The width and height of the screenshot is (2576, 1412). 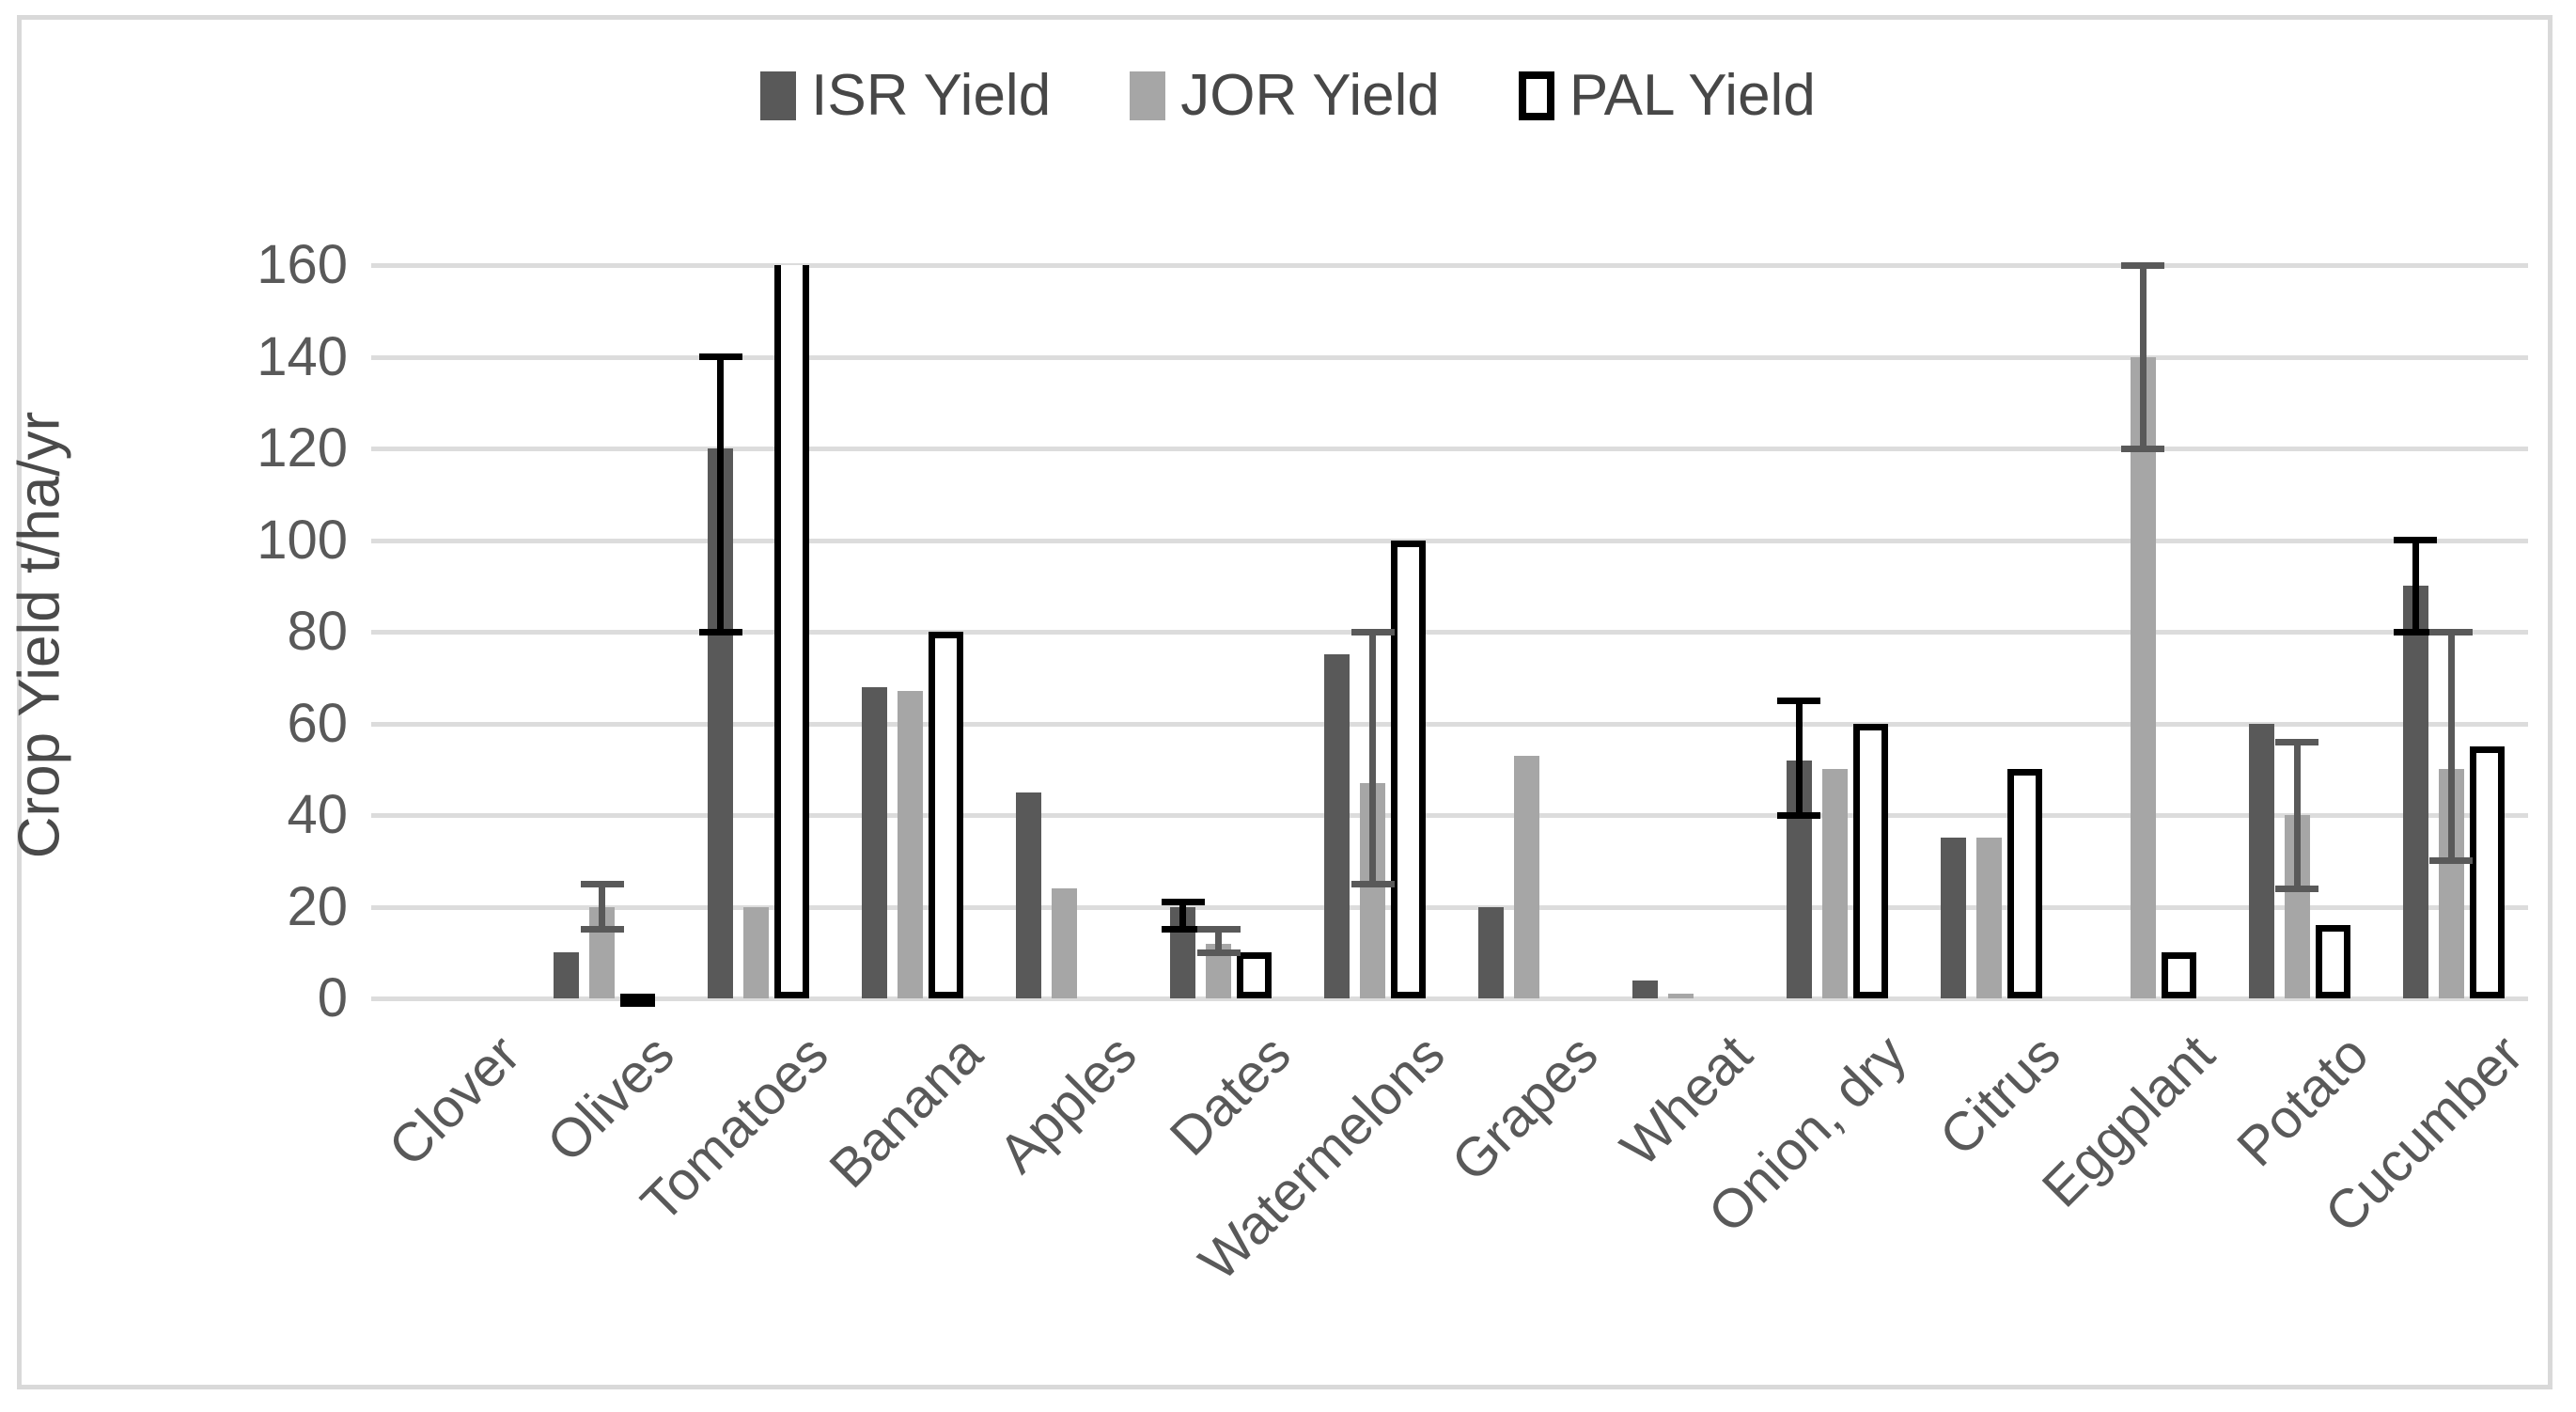 I want to click on legend-item-jor-yield: JOR Yield, so click(x=1285, y=95).